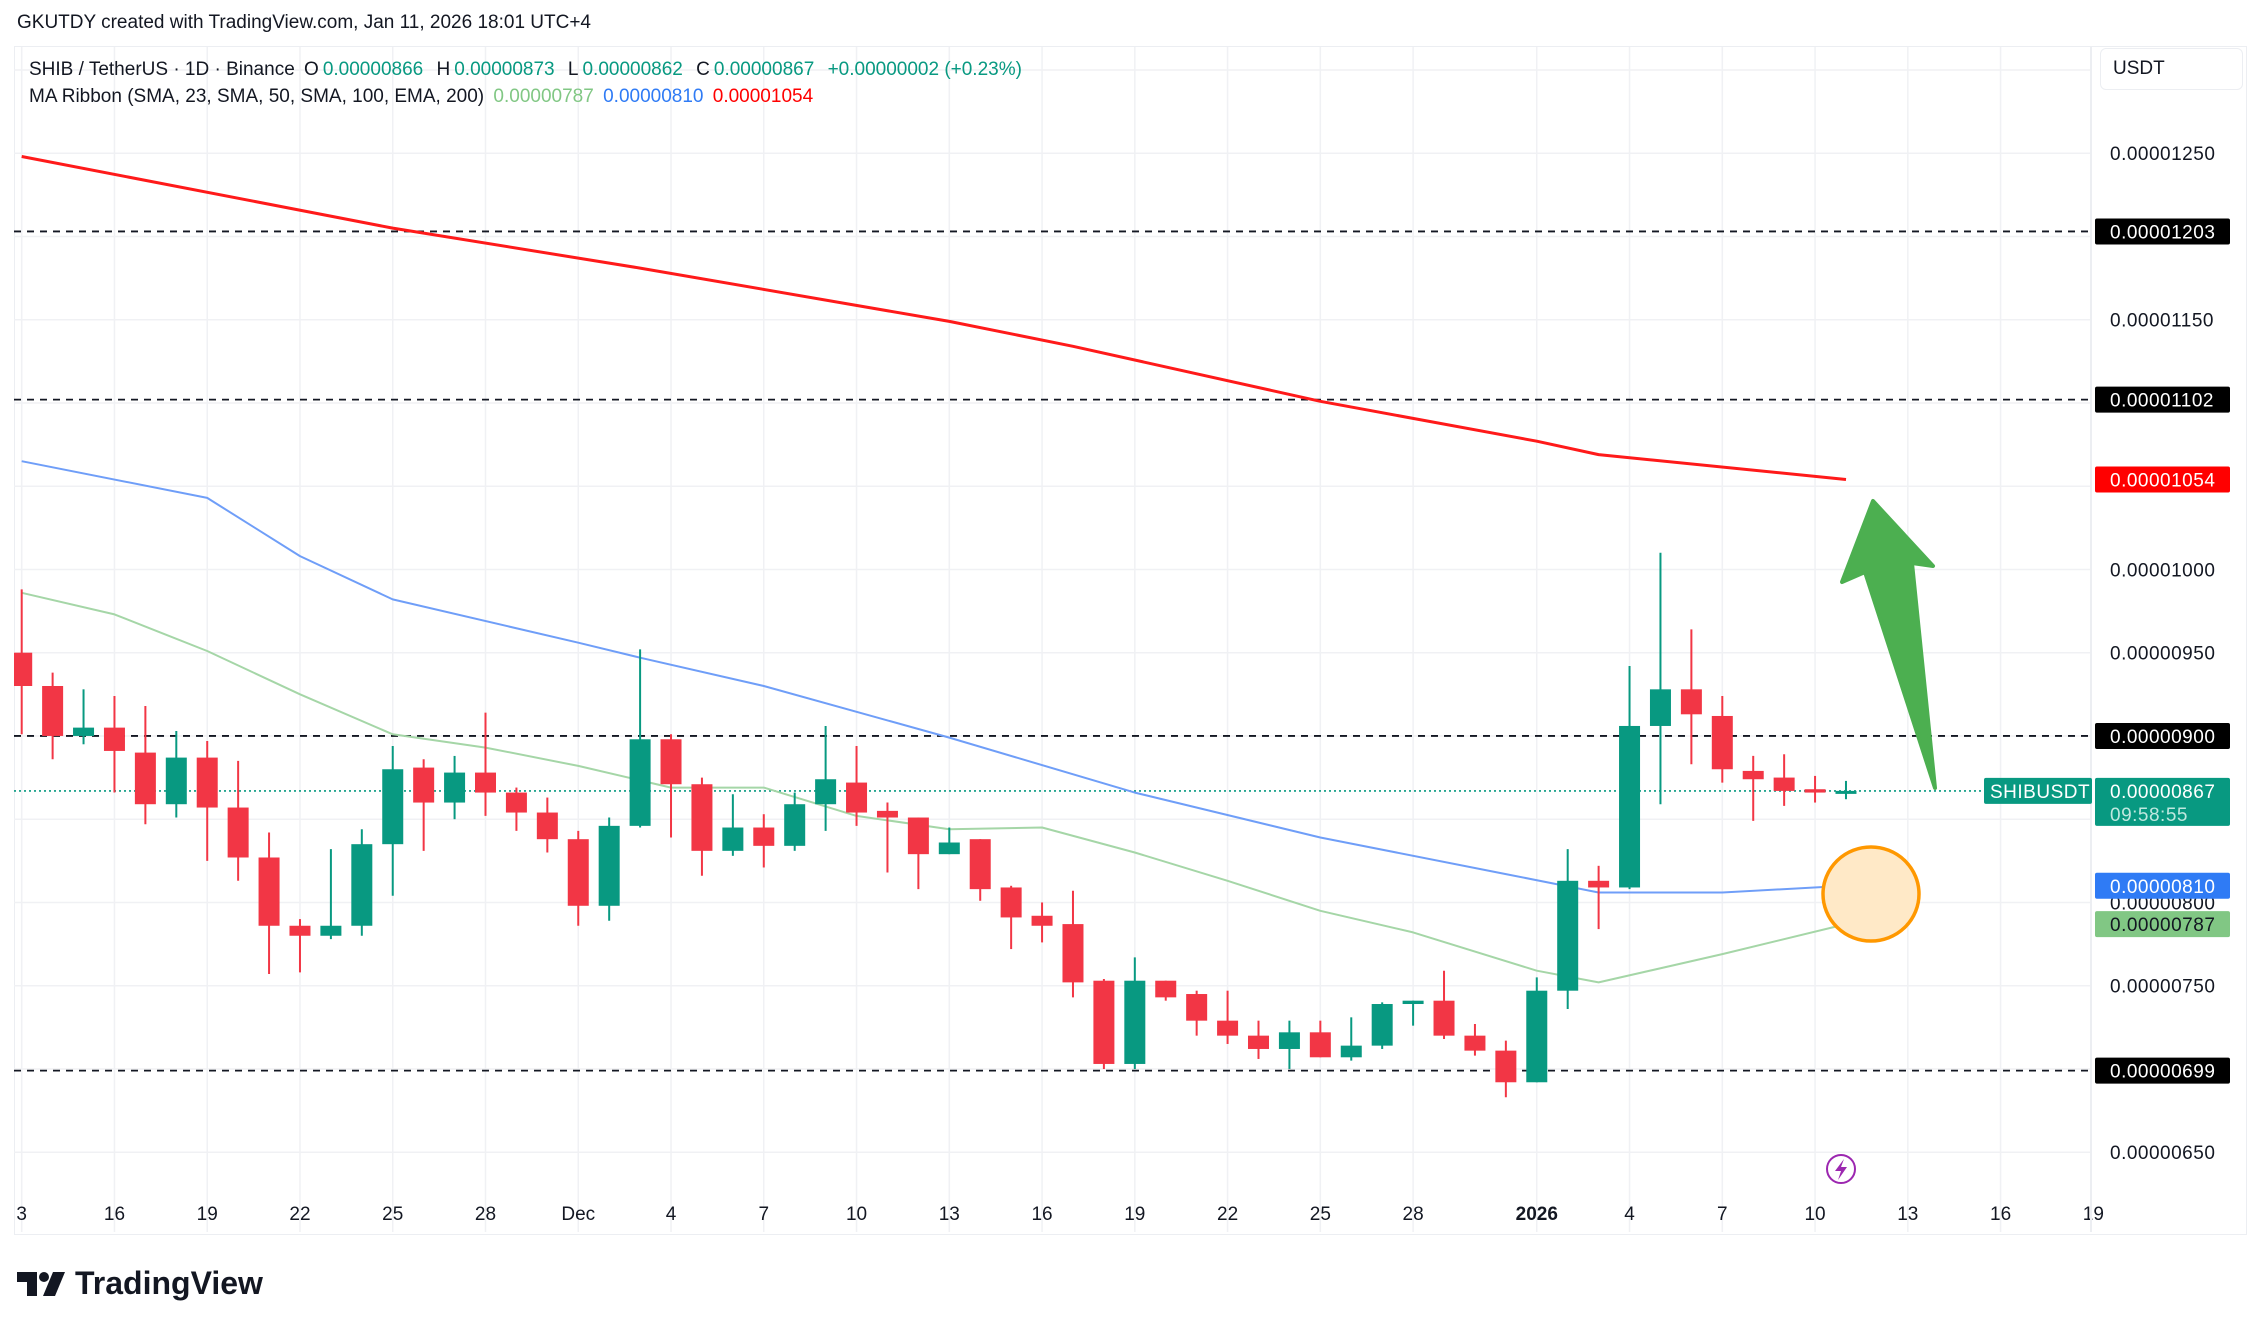 This screenshot has width=2266, height=1331. I want to click on change-value: +0.00000002 (+0.23%), so click(924, 69).